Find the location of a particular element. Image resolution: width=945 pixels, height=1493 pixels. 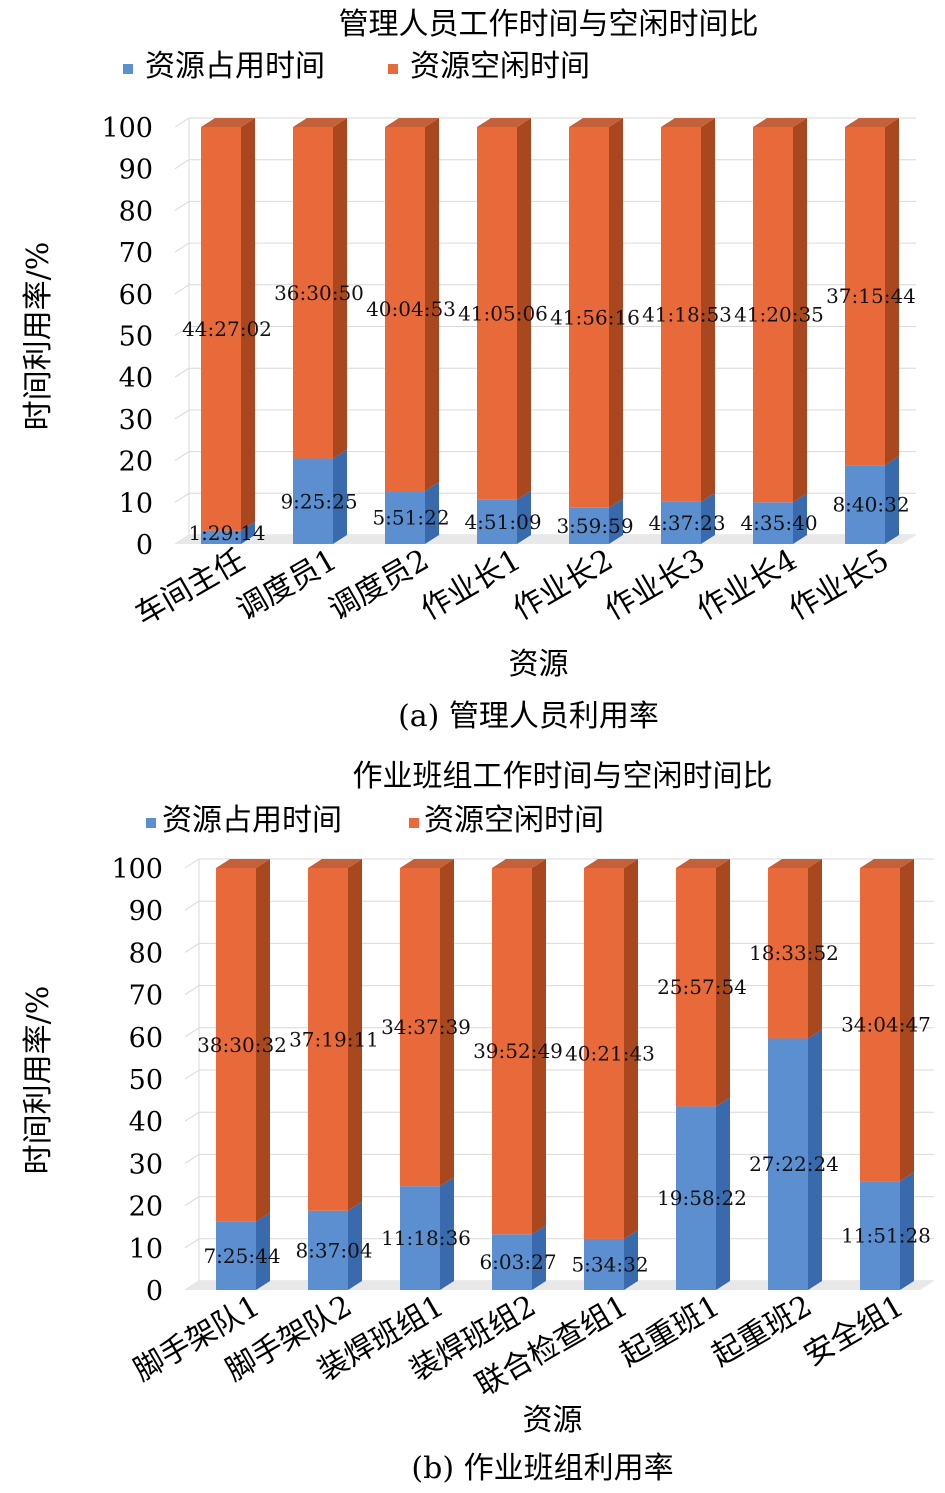

x-category-label: 调度员1 is located at coordinates (287, 585).